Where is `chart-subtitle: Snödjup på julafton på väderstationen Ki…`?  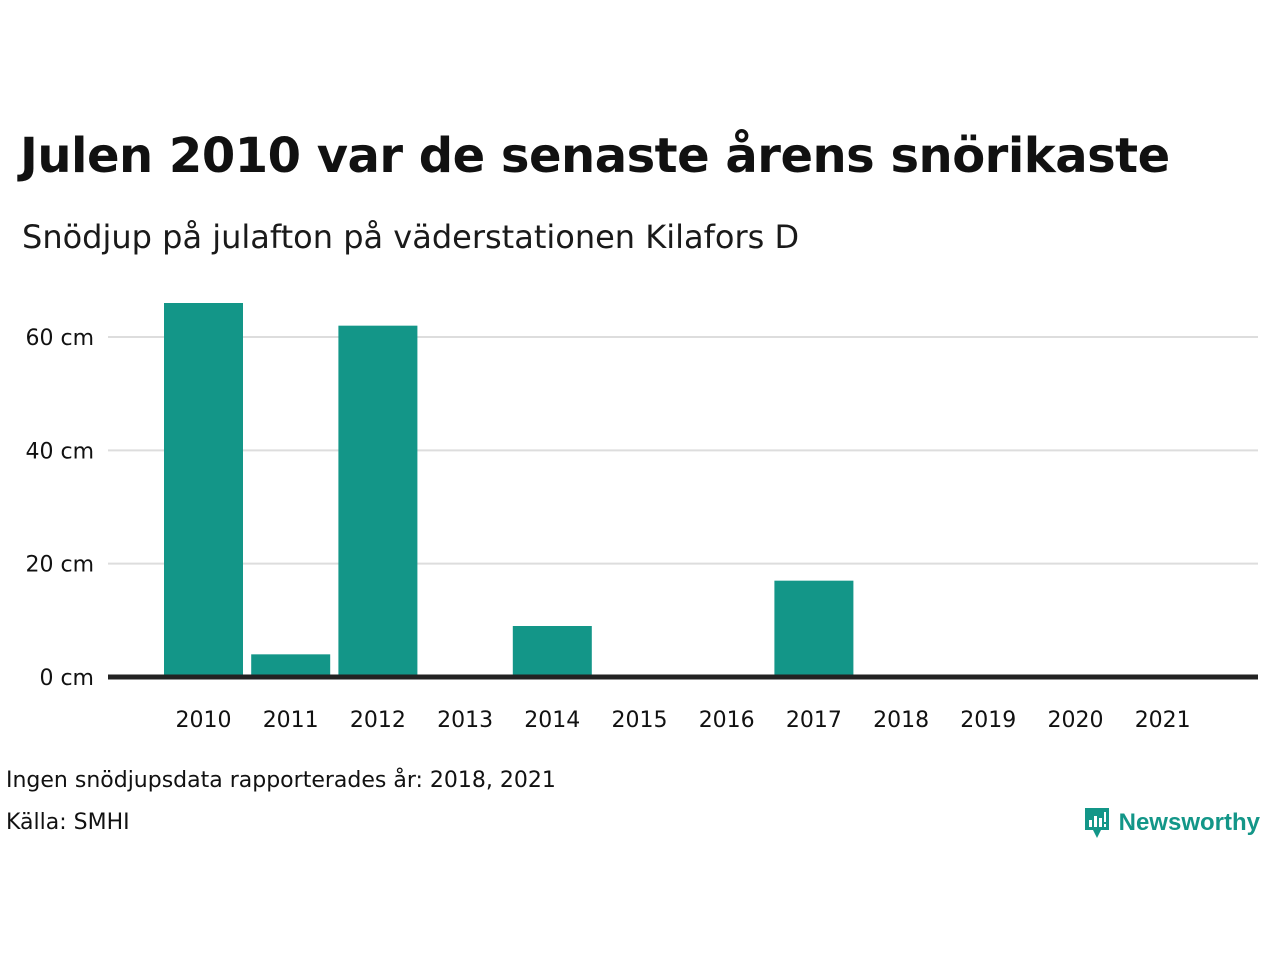 chart-subtitle: Snödjup på julafton på väderstationen Ki… is located at coordinates (411, 237).